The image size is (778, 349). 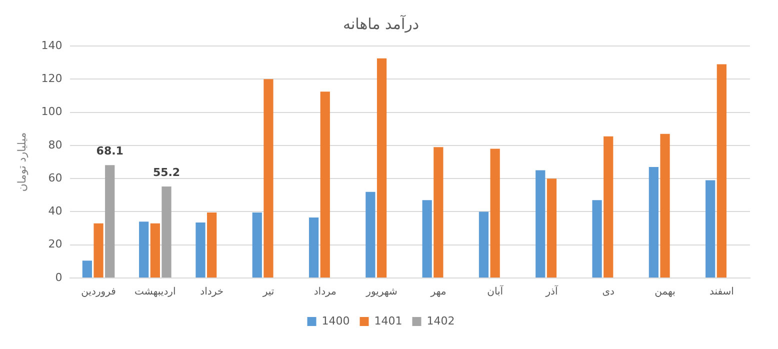 I want to click on x-tick-label: بهمن, so click(x=665, y=292).